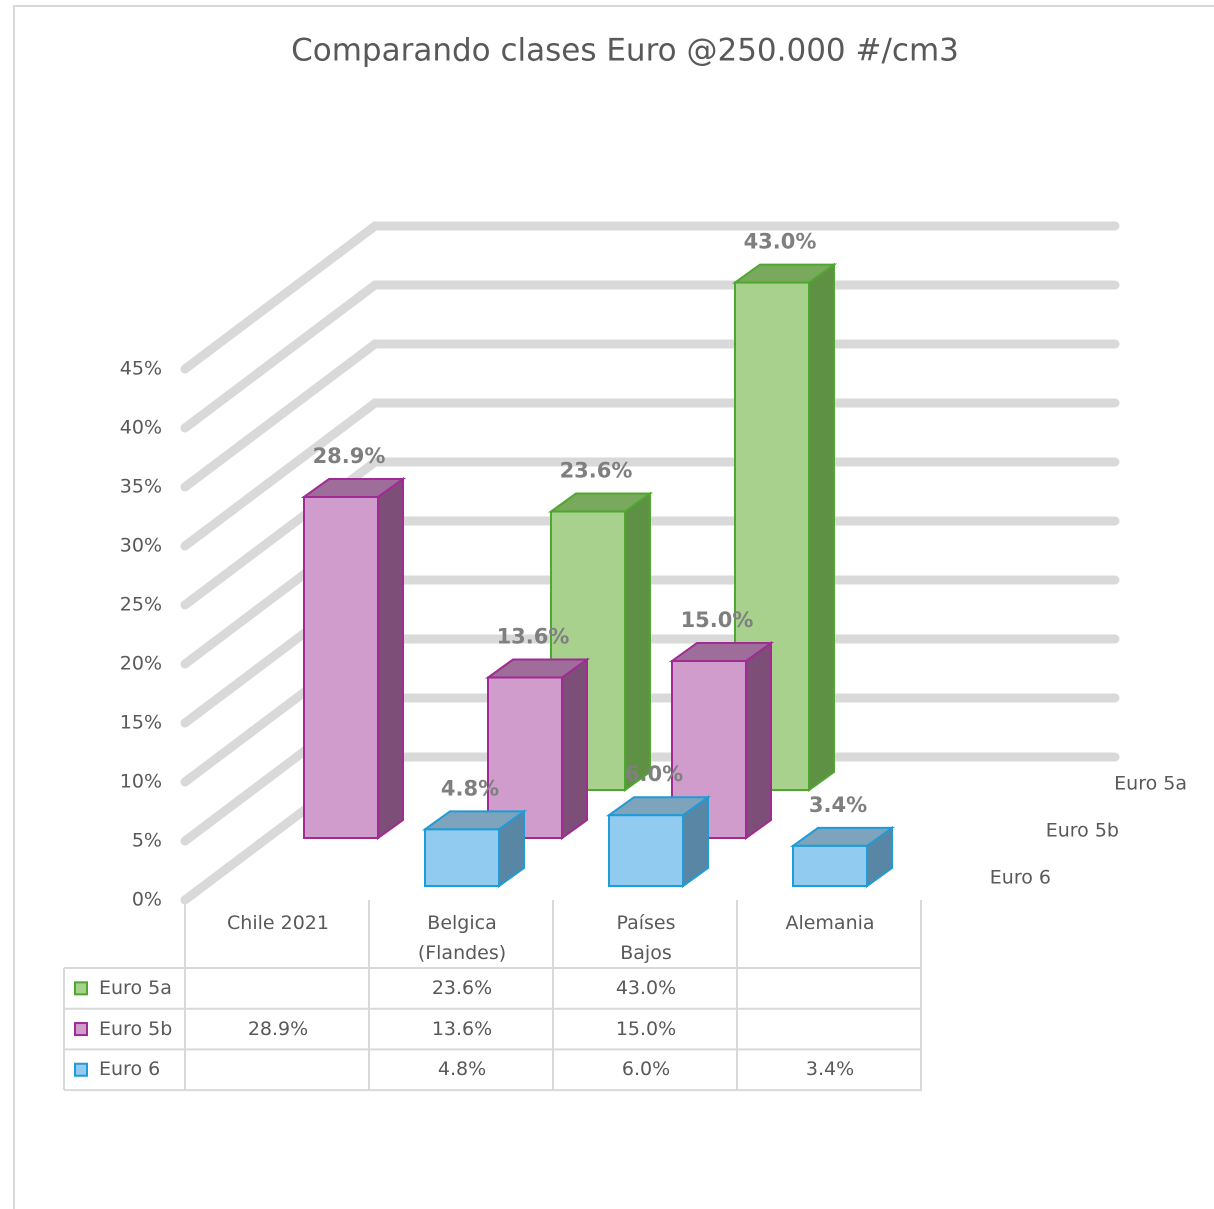  I want to click on category-label: Países Bajos, so click(646, 938).